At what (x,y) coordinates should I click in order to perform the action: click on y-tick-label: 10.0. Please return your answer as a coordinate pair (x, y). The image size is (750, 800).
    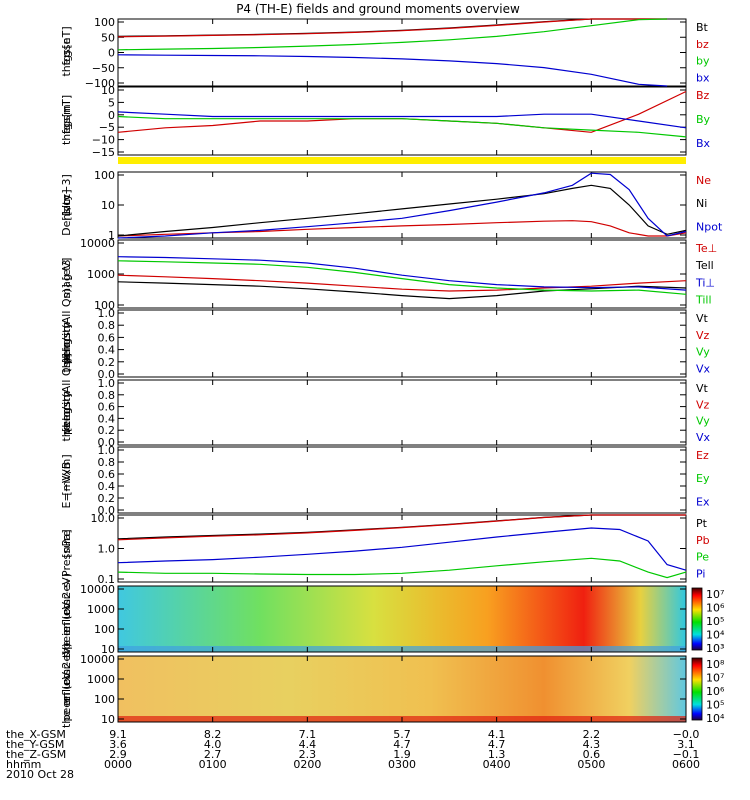
    Looking at the image, I should click on (103, 518).